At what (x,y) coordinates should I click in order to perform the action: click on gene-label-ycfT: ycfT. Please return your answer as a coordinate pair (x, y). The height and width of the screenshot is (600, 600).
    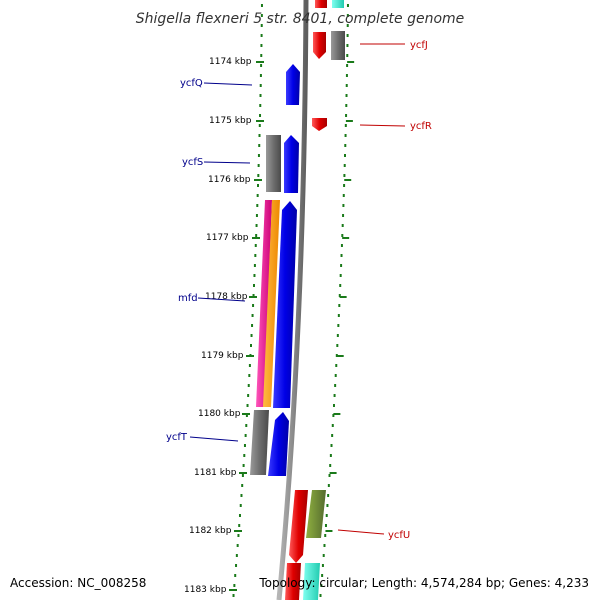
    Looking at the image, I should click on (177, 437).